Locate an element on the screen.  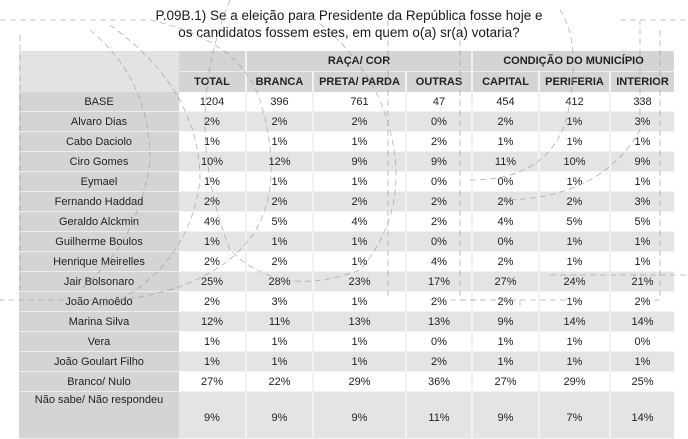
table-row: Eymael 1% 1% 1% 0% 0% 1% 1% is located at coordinates (346, 181).